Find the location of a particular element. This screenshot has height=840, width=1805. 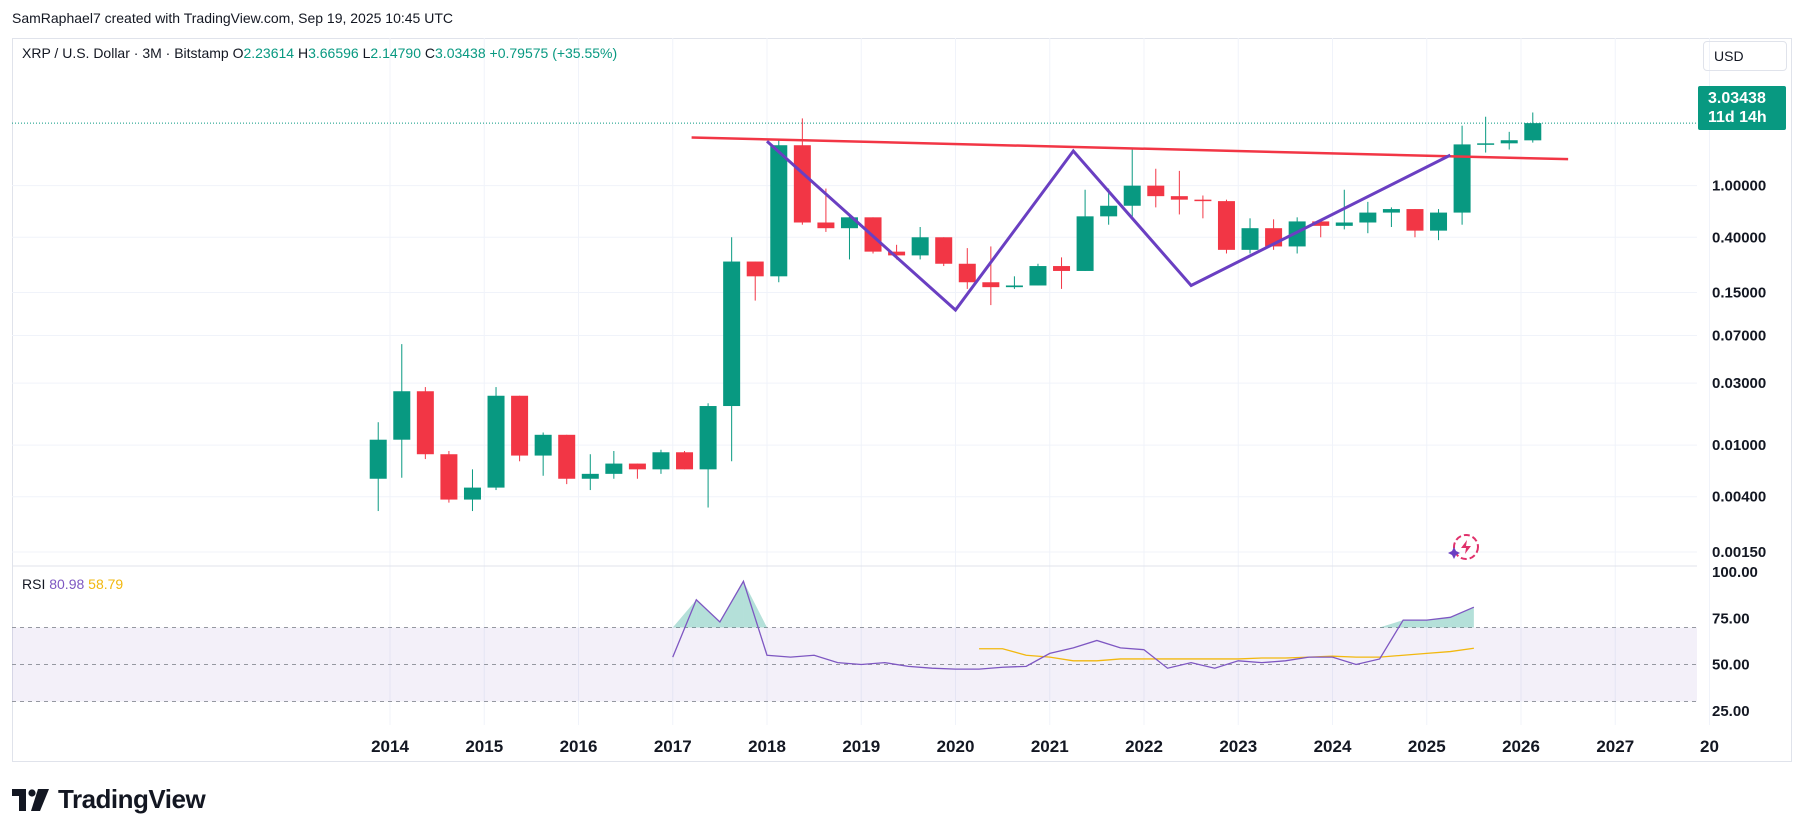

close-label: C is located at coordinates (430, 53).